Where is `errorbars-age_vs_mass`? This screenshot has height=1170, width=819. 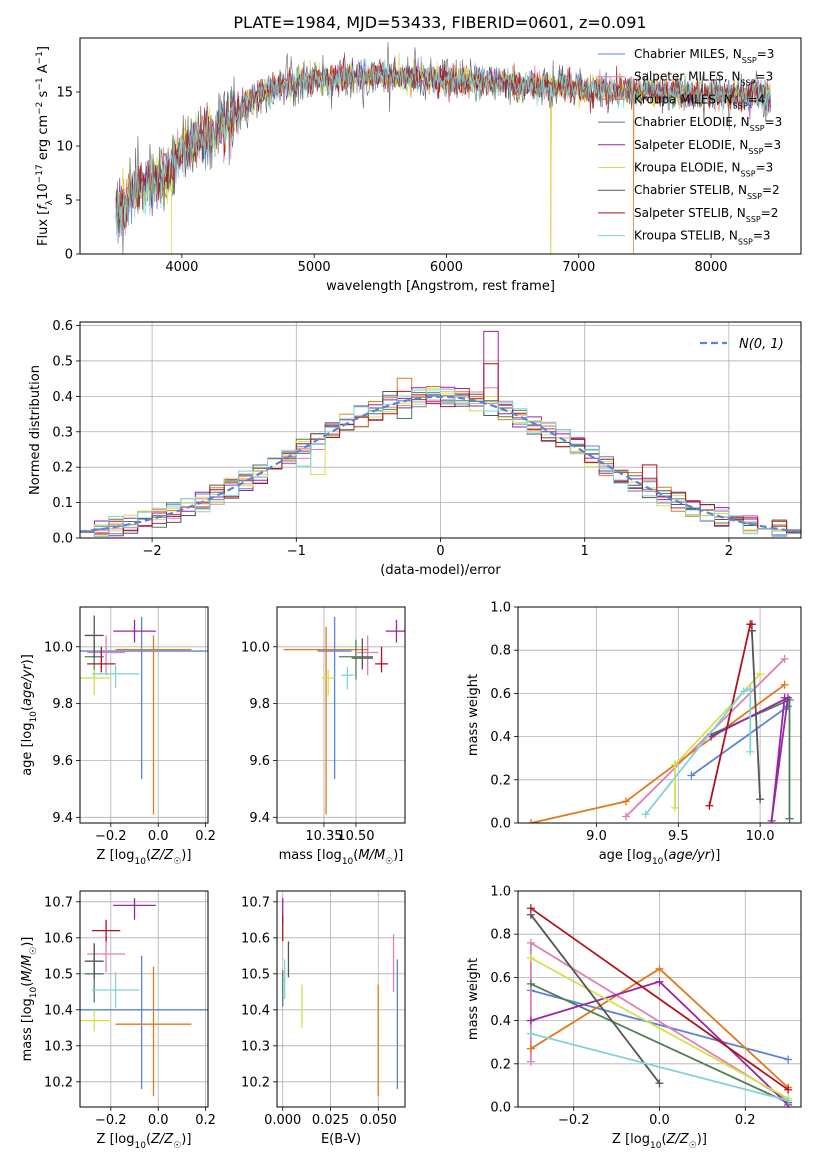 errorbars-age_vs_mass is located at coordinates (344, 715).